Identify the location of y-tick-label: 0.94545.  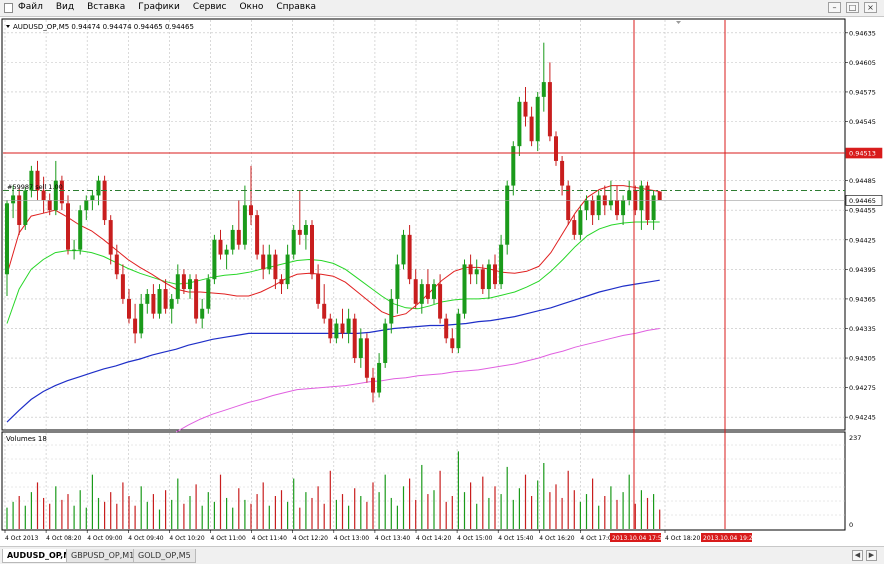
(862, 122).